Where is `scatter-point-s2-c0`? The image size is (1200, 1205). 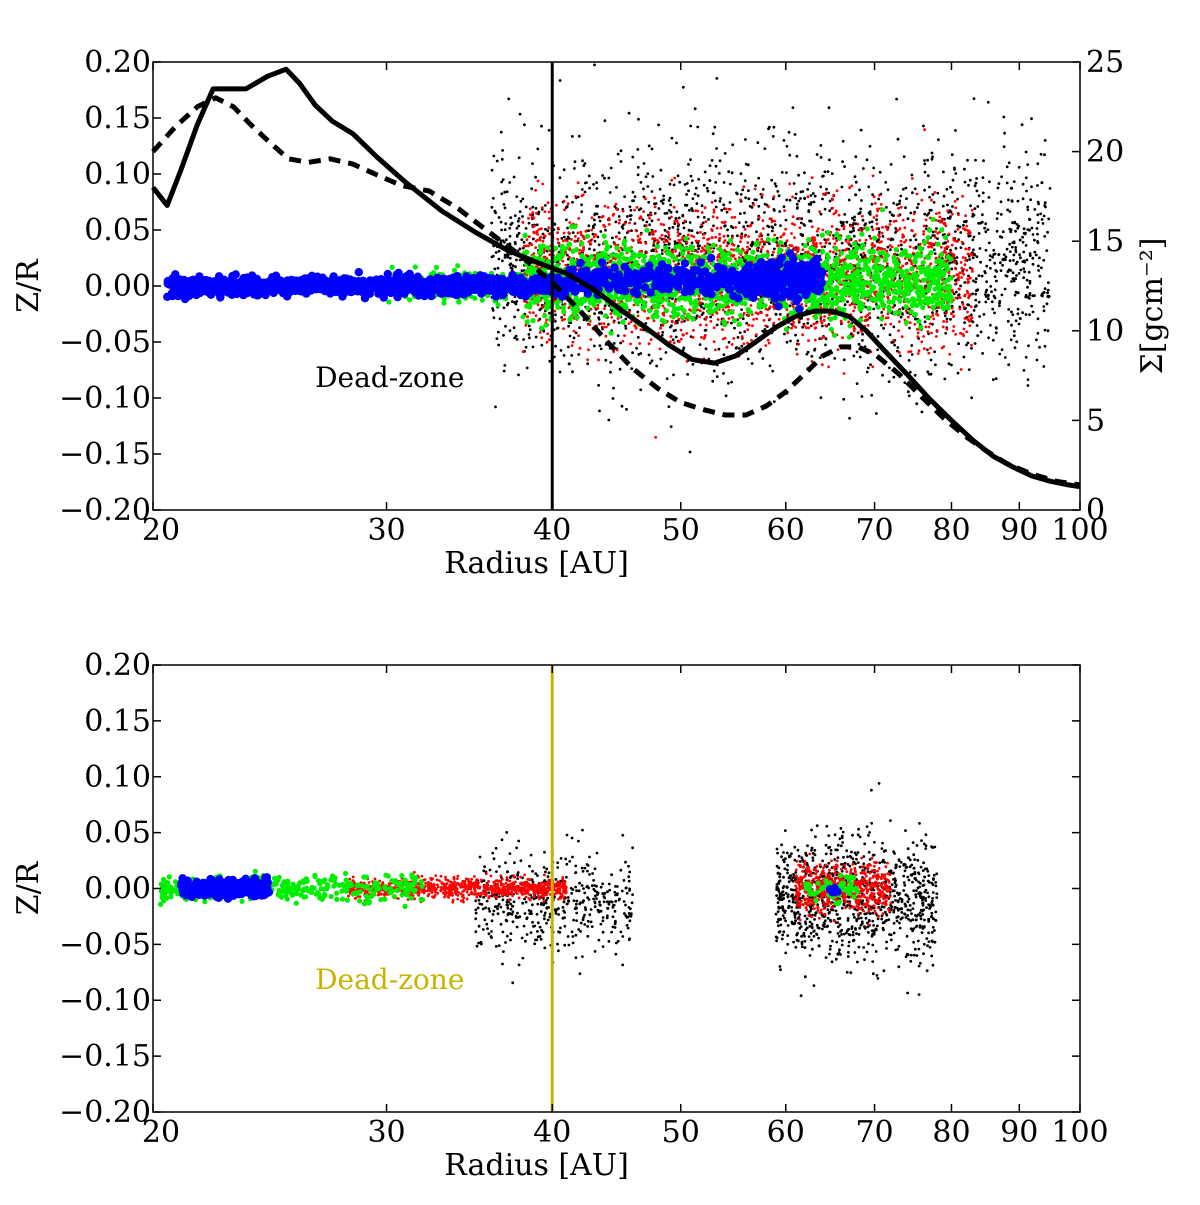
scatter-point-s2-c0 is located at coordinates (436, 267).